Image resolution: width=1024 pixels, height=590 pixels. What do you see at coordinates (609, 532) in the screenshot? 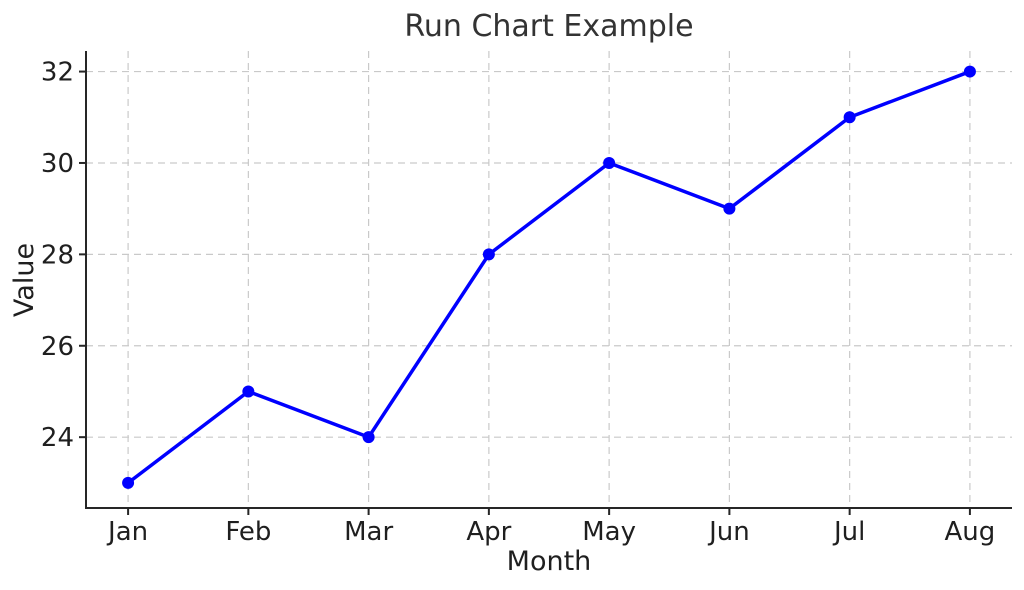
I see `x-tick-label: May` at bounding box center [609, 532].